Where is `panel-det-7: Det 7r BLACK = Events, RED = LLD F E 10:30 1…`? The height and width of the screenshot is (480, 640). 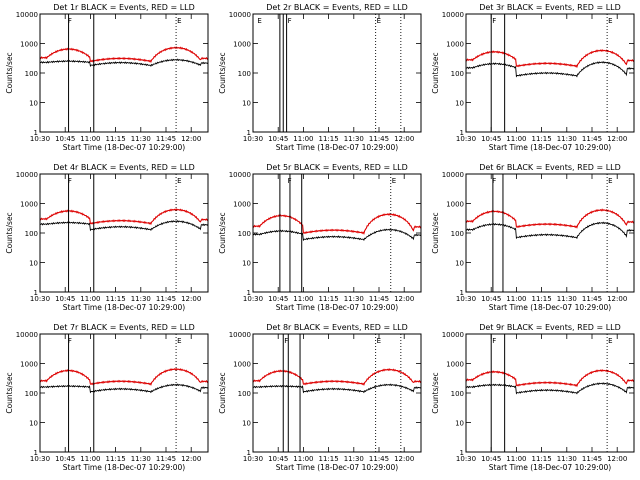 panel-det-7: Det 7r BLACK = Events, RED = LLD F E 10:30 1… is located at coordinates (107, 397).